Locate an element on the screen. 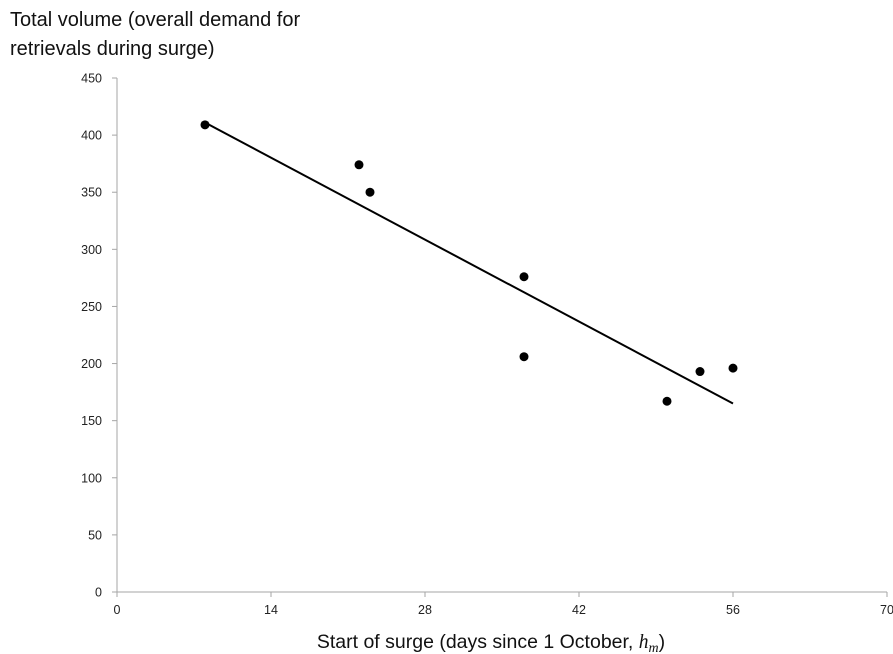  x-tick-label: 14 is located at coordinates (271, 610).